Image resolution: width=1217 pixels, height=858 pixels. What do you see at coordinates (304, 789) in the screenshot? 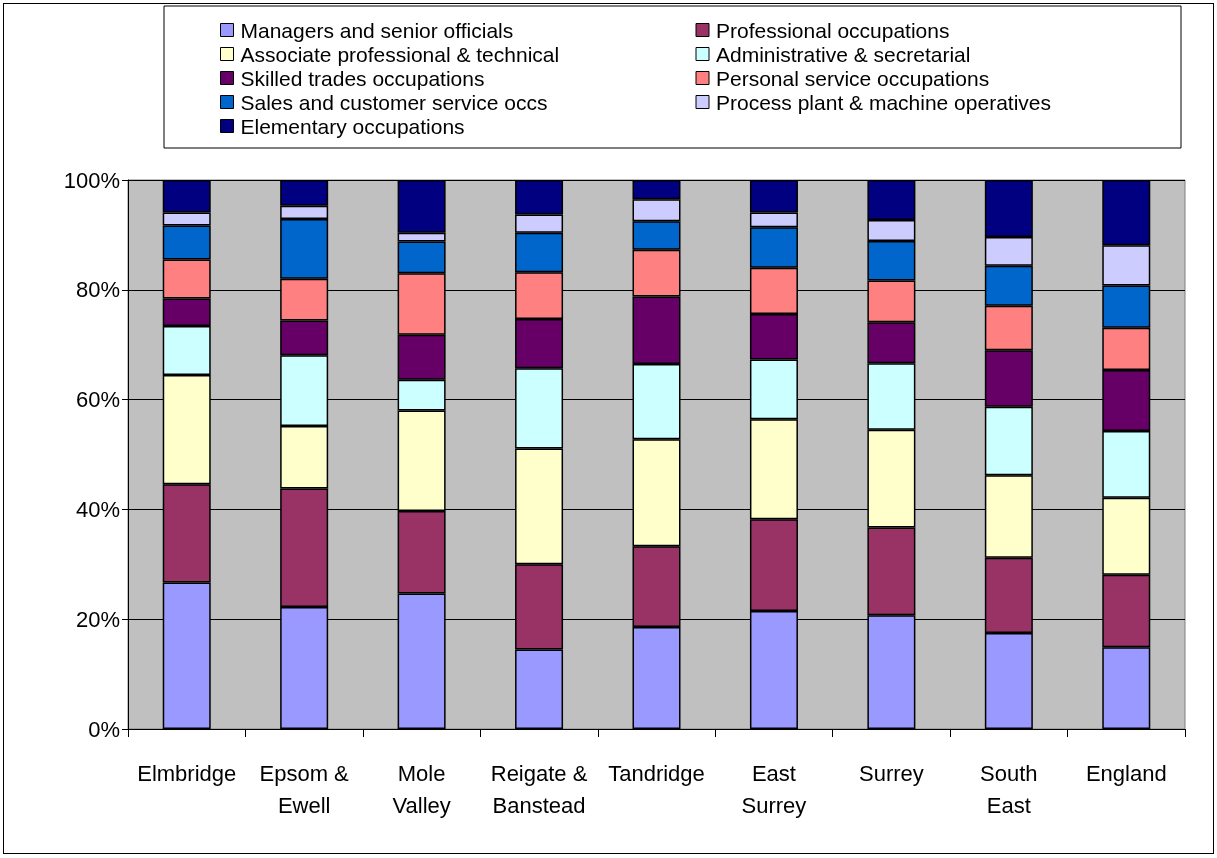
I see `x-tick-label: Epsom & Ewell` at bounding box center [304, 789].